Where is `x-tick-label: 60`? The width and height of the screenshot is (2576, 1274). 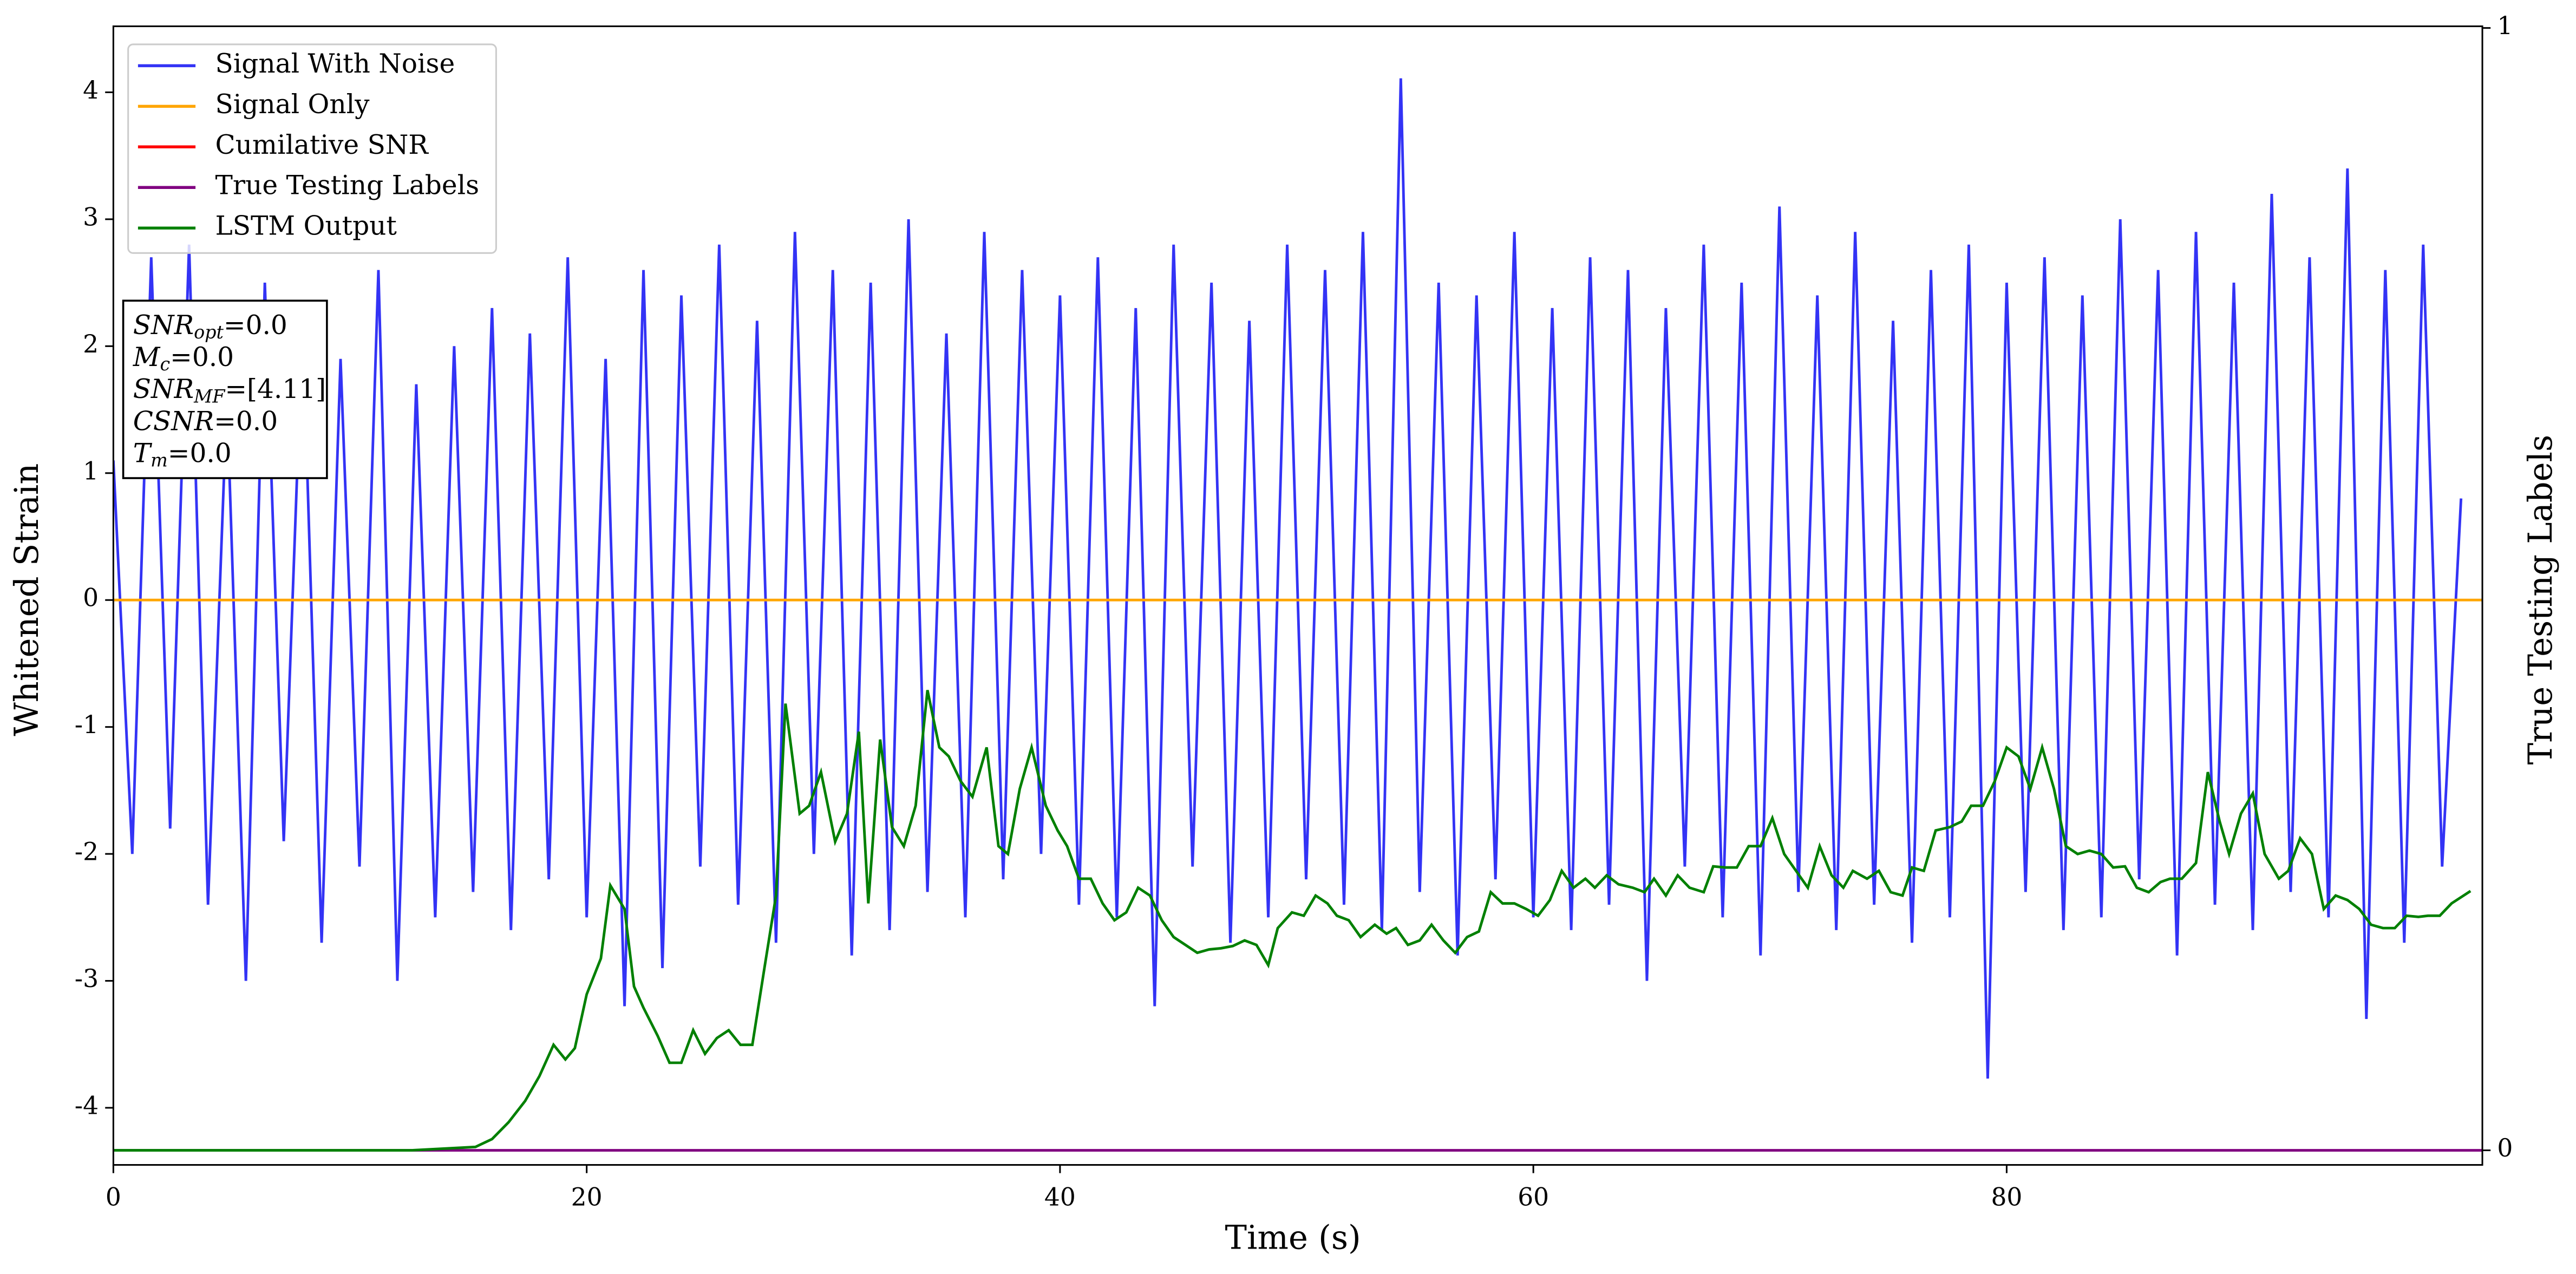
x-tick-label: 60 is located at coordinates (1533, 1197).